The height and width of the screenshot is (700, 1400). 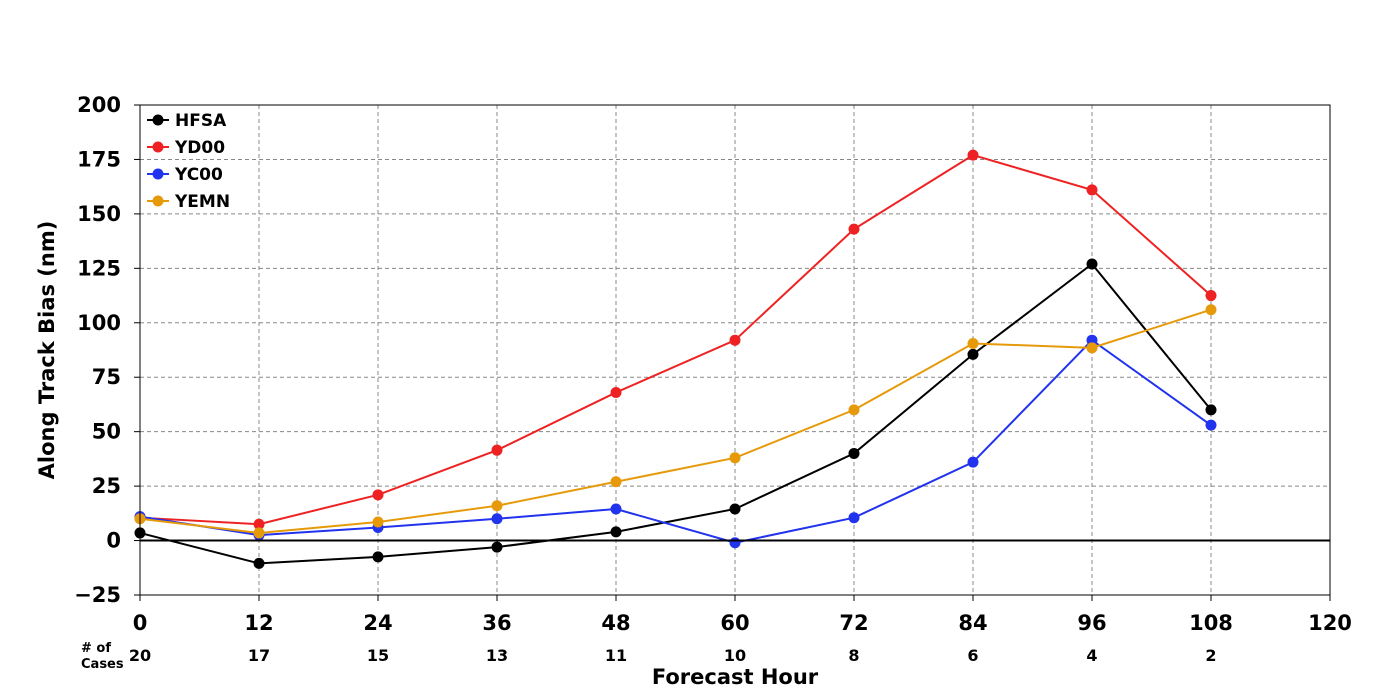 I want to click on case-count: 13, so click(x=497, y=655).